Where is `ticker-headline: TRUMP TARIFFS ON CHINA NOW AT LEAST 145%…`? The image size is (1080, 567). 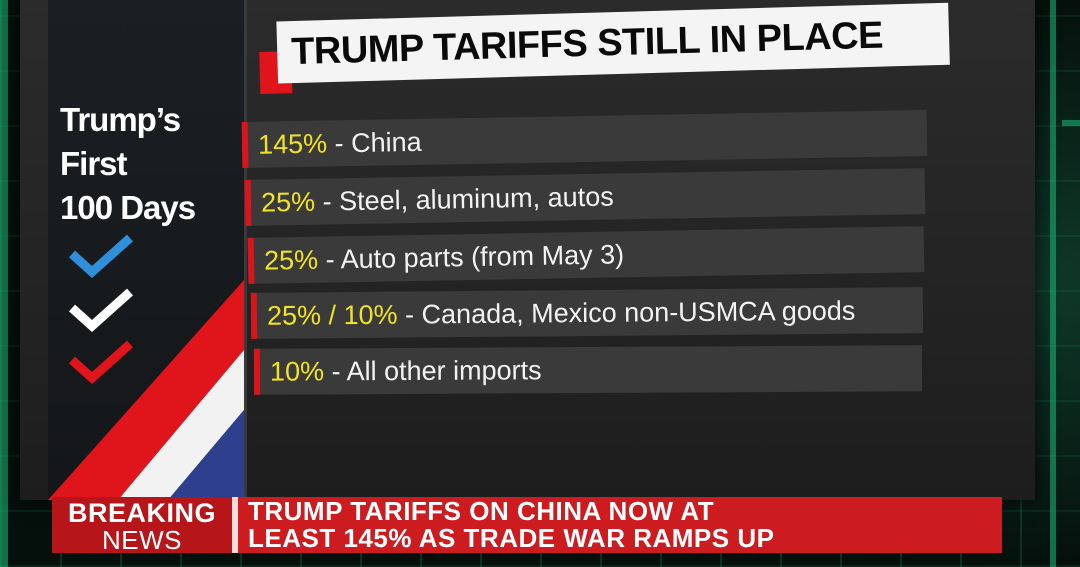
ticker-headline: TRUMP TARIFFS ON CHINA NOW AT LEAST 145%… is located at coordinates (506, 525).